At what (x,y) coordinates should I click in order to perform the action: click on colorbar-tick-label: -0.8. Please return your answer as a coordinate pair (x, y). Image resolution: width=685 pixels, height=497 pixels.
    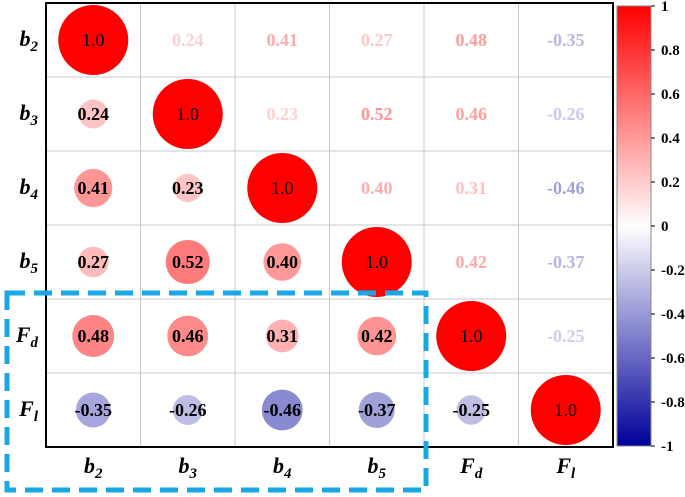
    Looking at the image, I should click on (673, 403).